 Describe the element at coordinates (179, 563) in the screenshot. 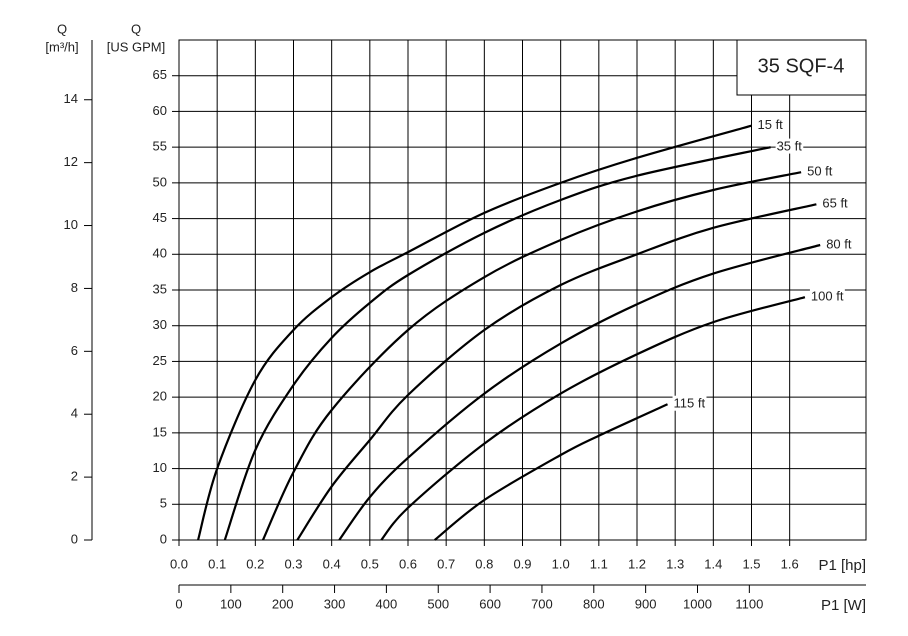

I see `x-tick-label: 0.0` at that location.